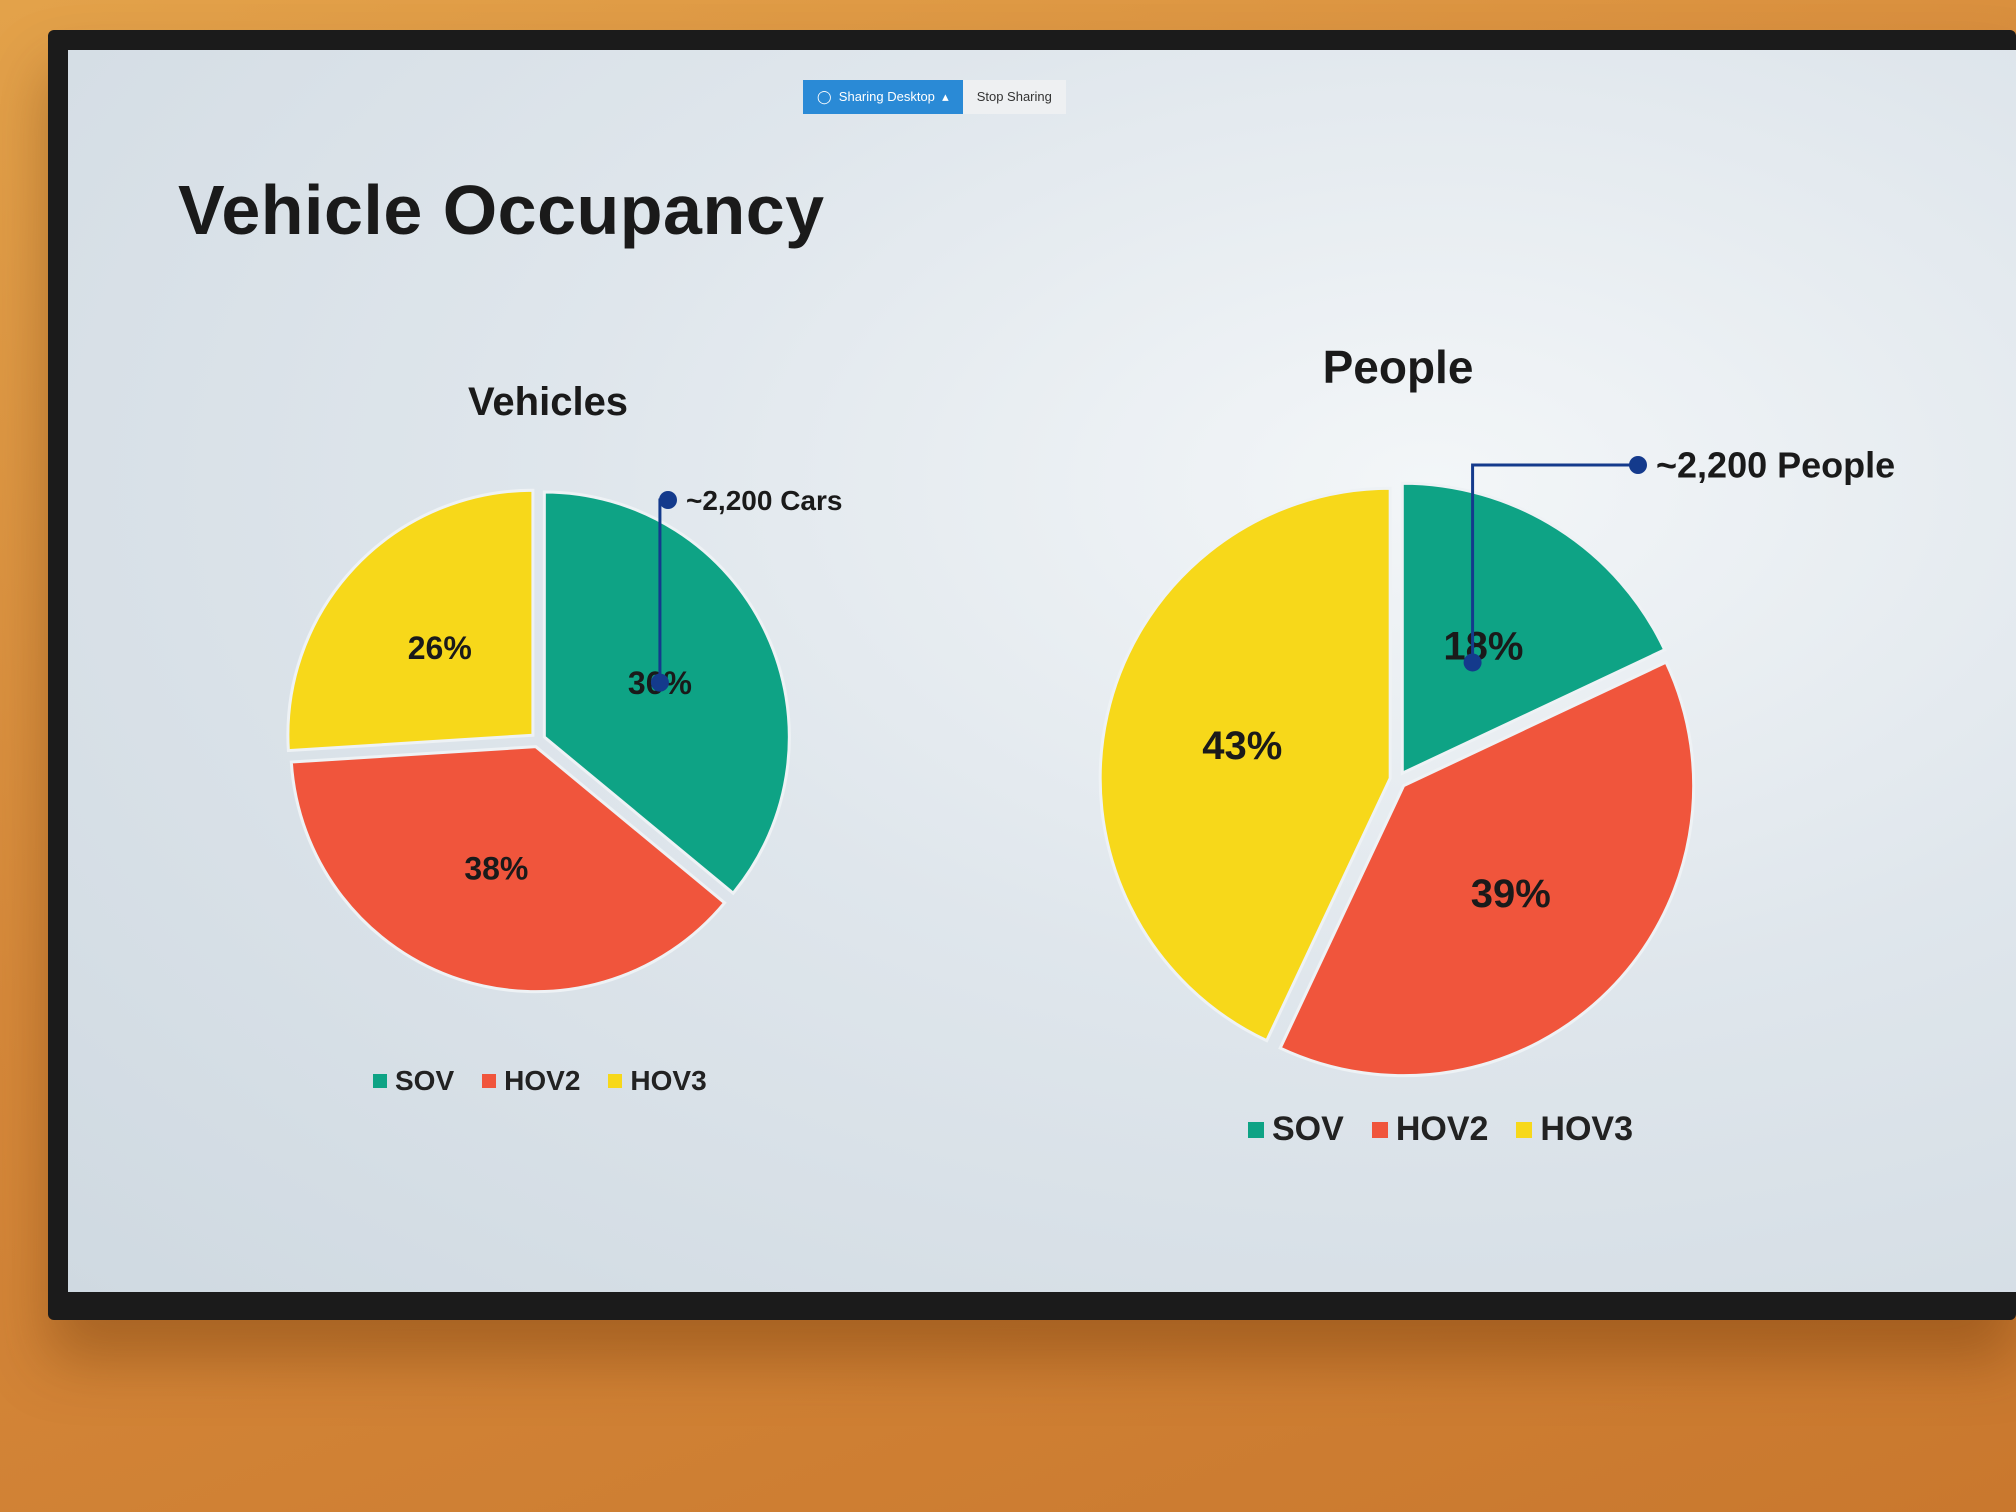  I want to click on slide-title: Vehicle Occupancy, so click(501, 210).